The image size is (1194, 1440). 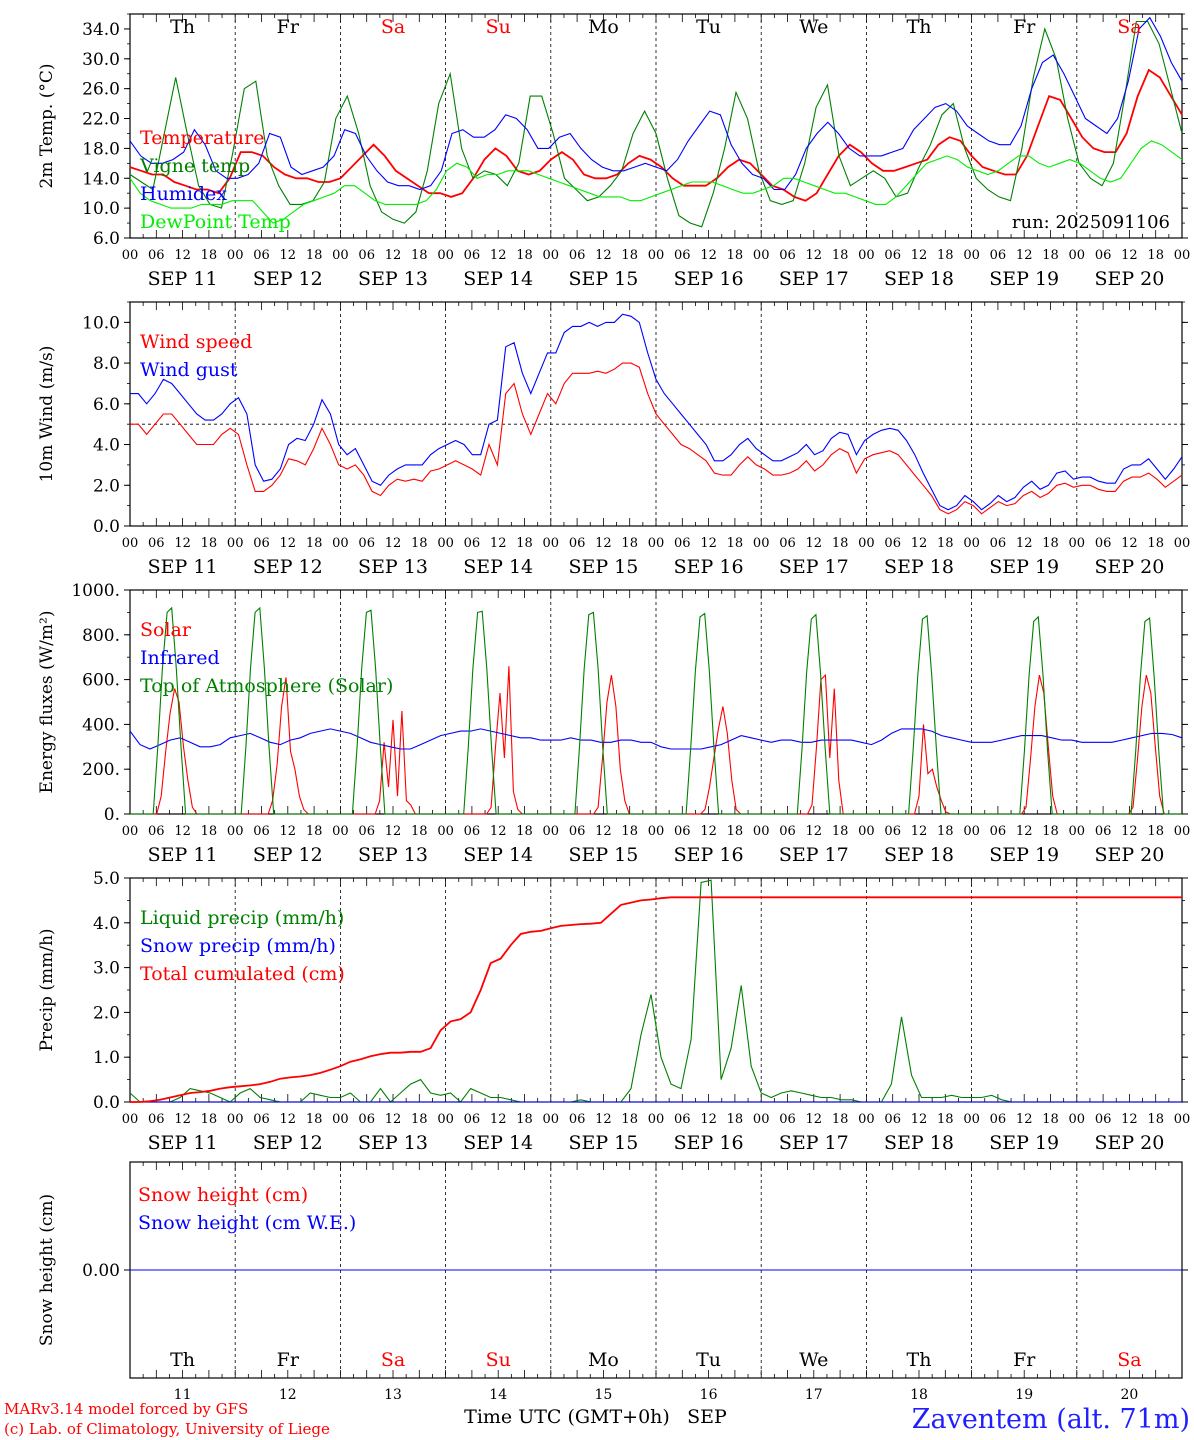 I want to click on day-name-label: We, so click(x=813, y=27).